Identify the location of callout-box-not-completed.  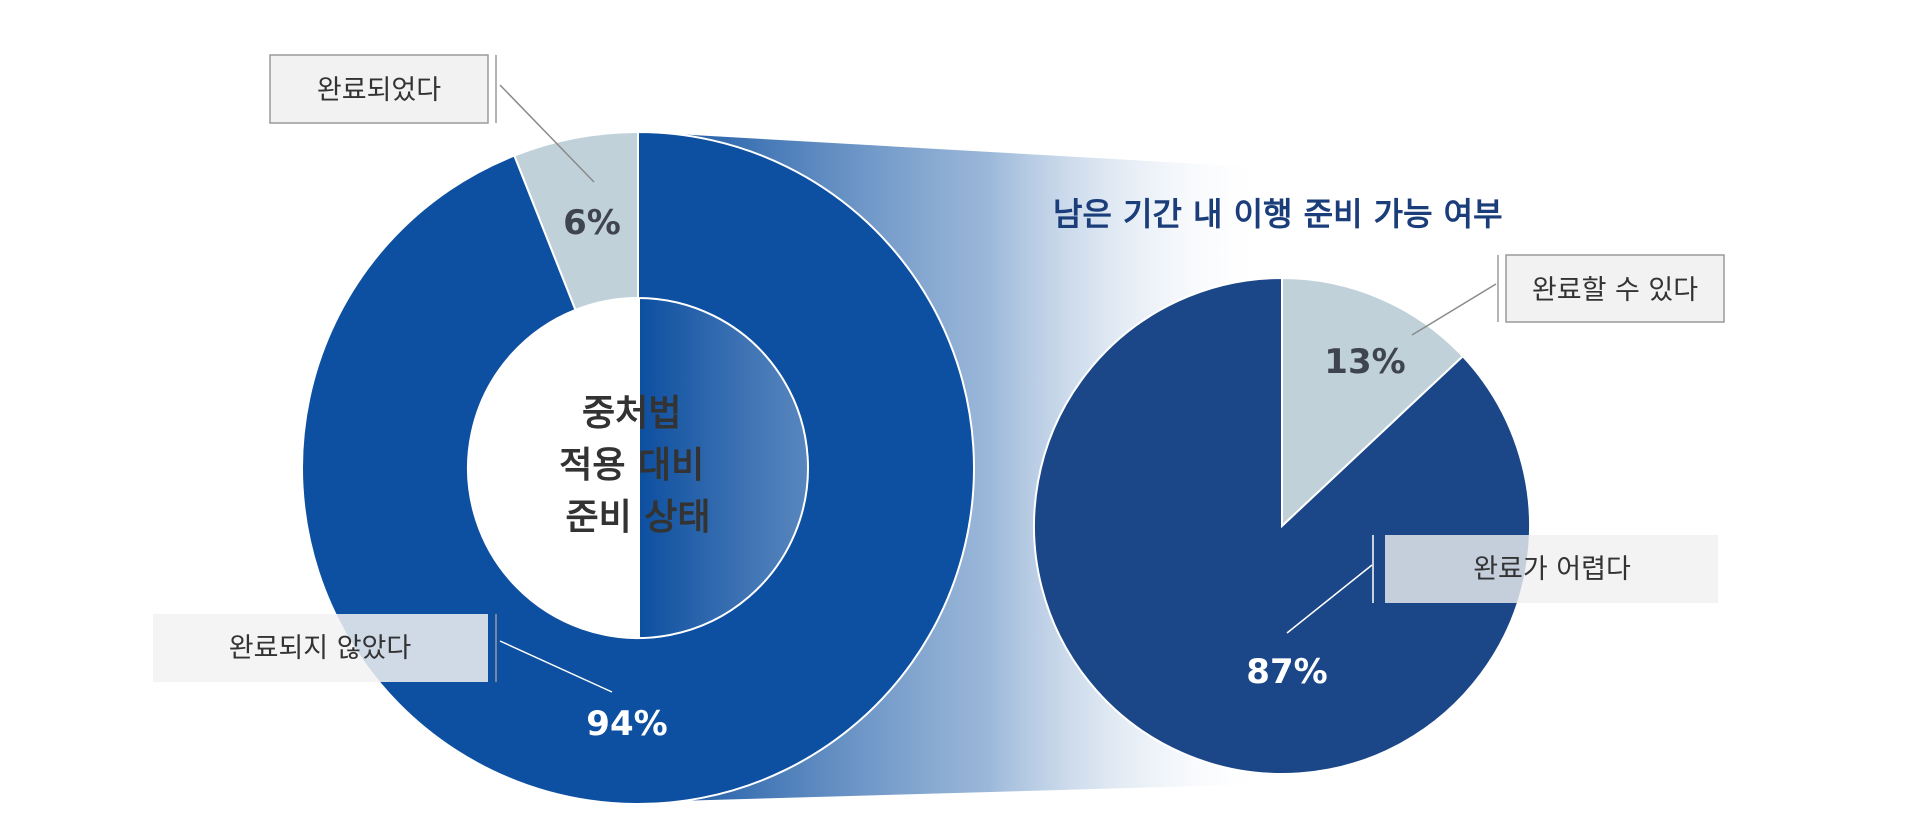
(320, 648).